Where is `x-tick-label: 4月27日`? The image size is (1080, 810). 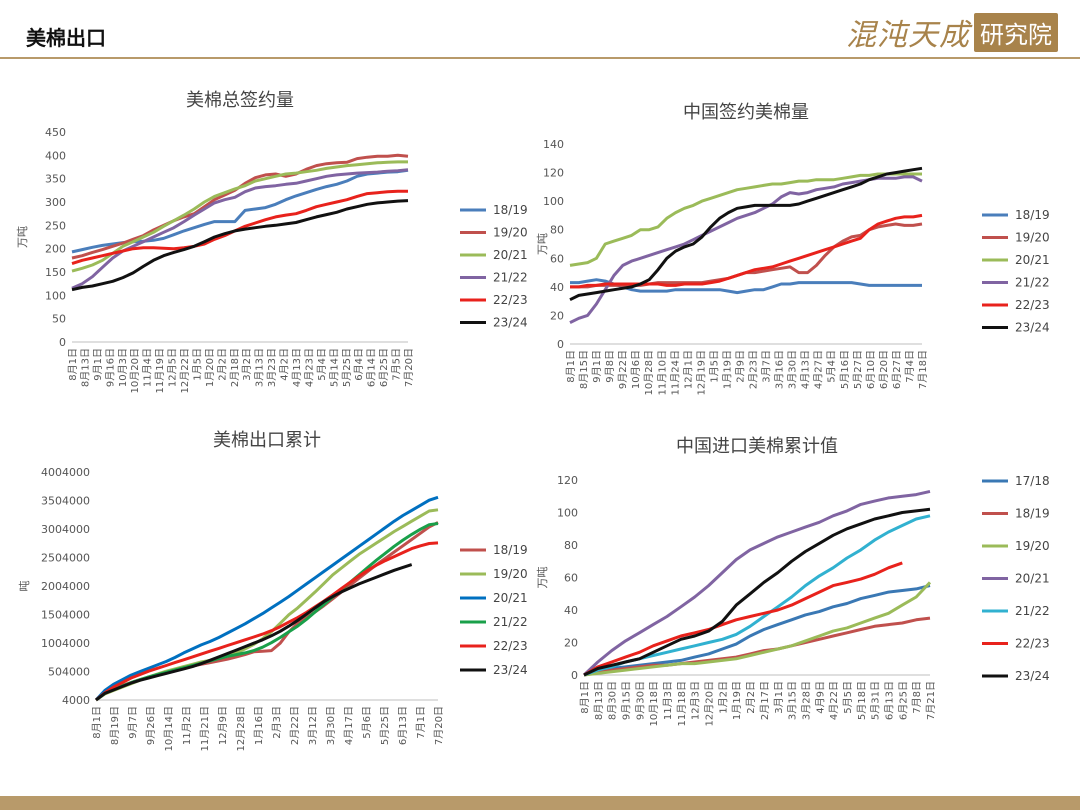
x-tick-label: 4月27日 is located at coordinates (819, 369).